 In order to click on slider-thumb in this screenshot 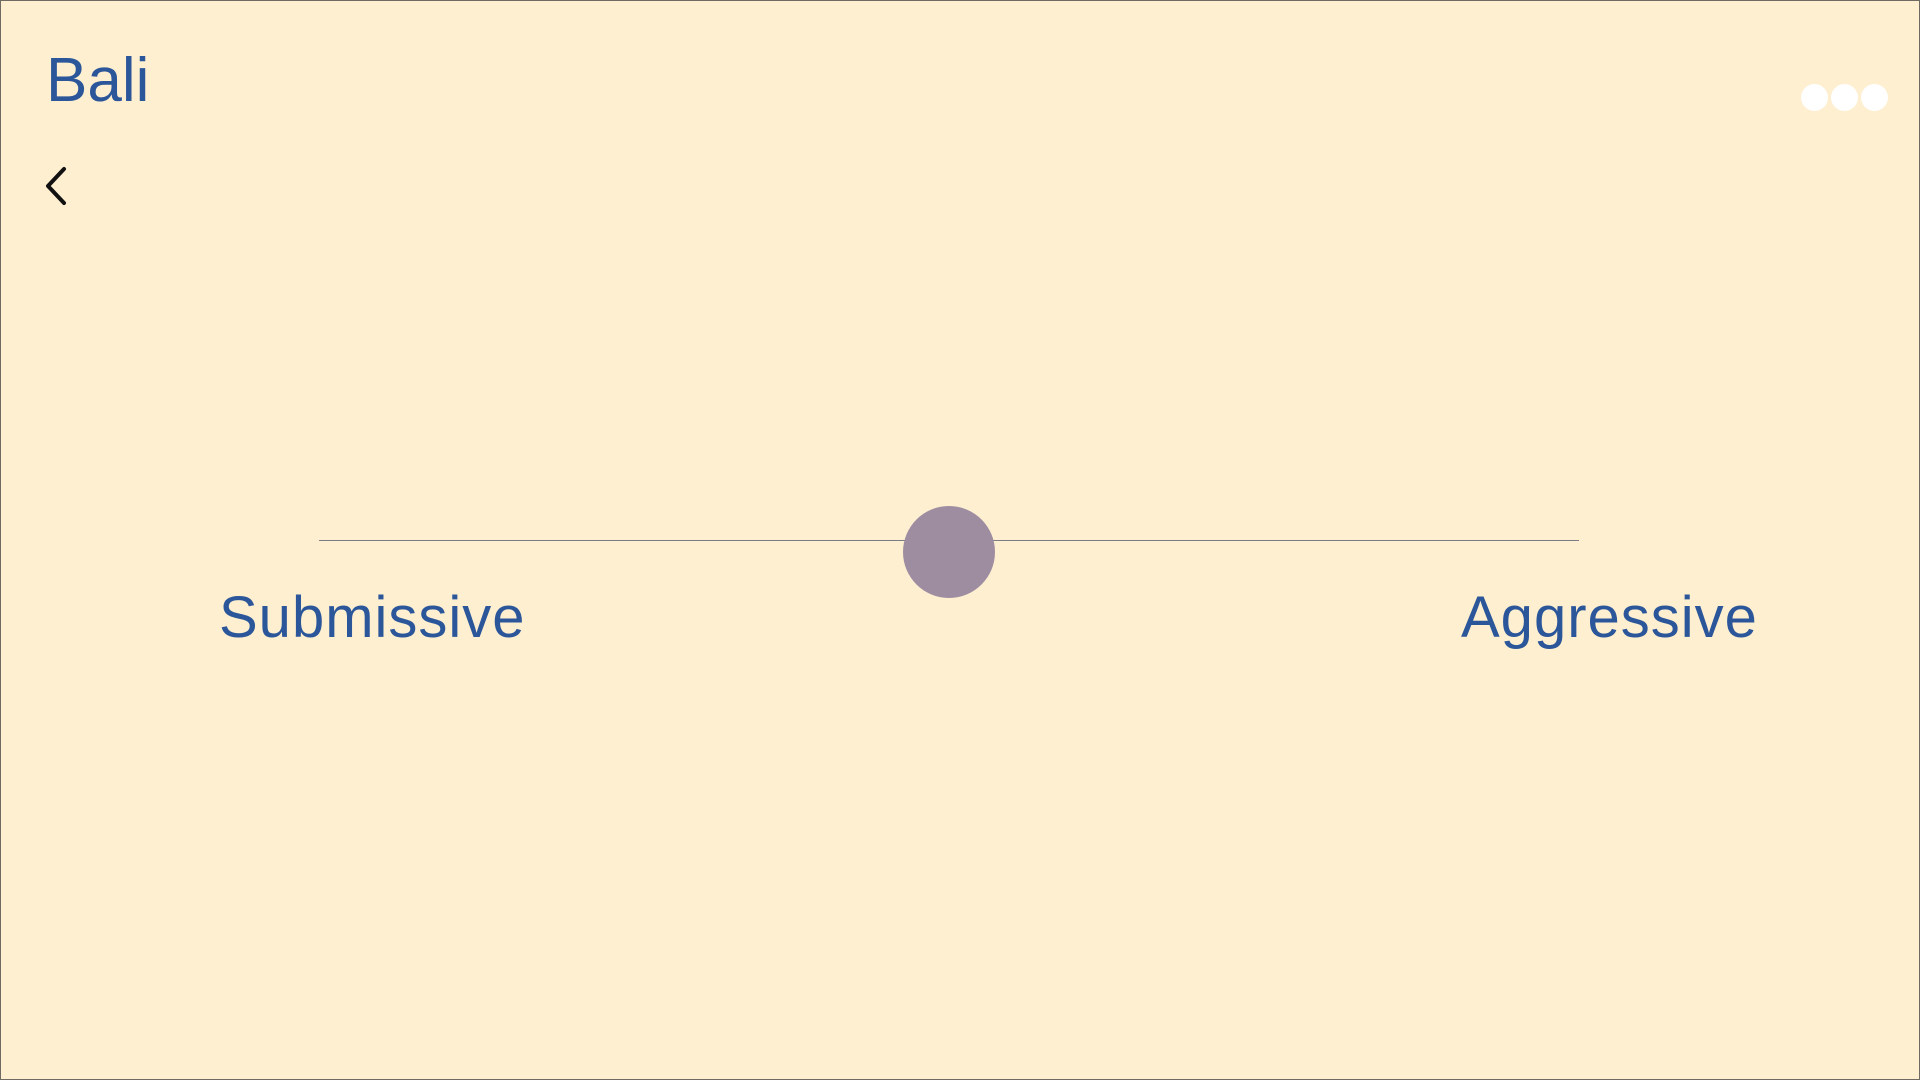, I will do `click(949, 552)`.